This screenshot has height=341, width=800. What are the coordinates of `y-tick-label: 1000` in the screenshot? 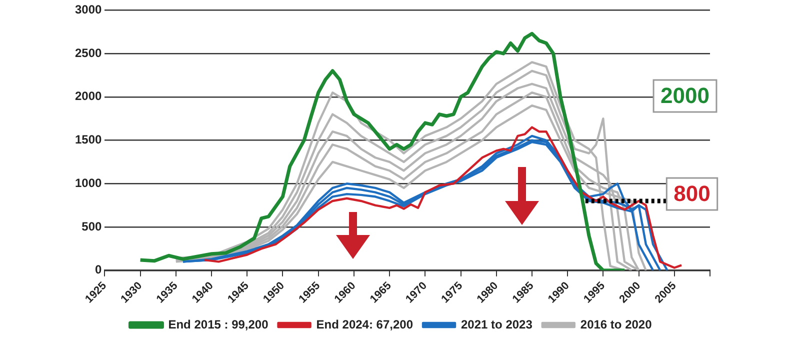 It's located at (88, 183).